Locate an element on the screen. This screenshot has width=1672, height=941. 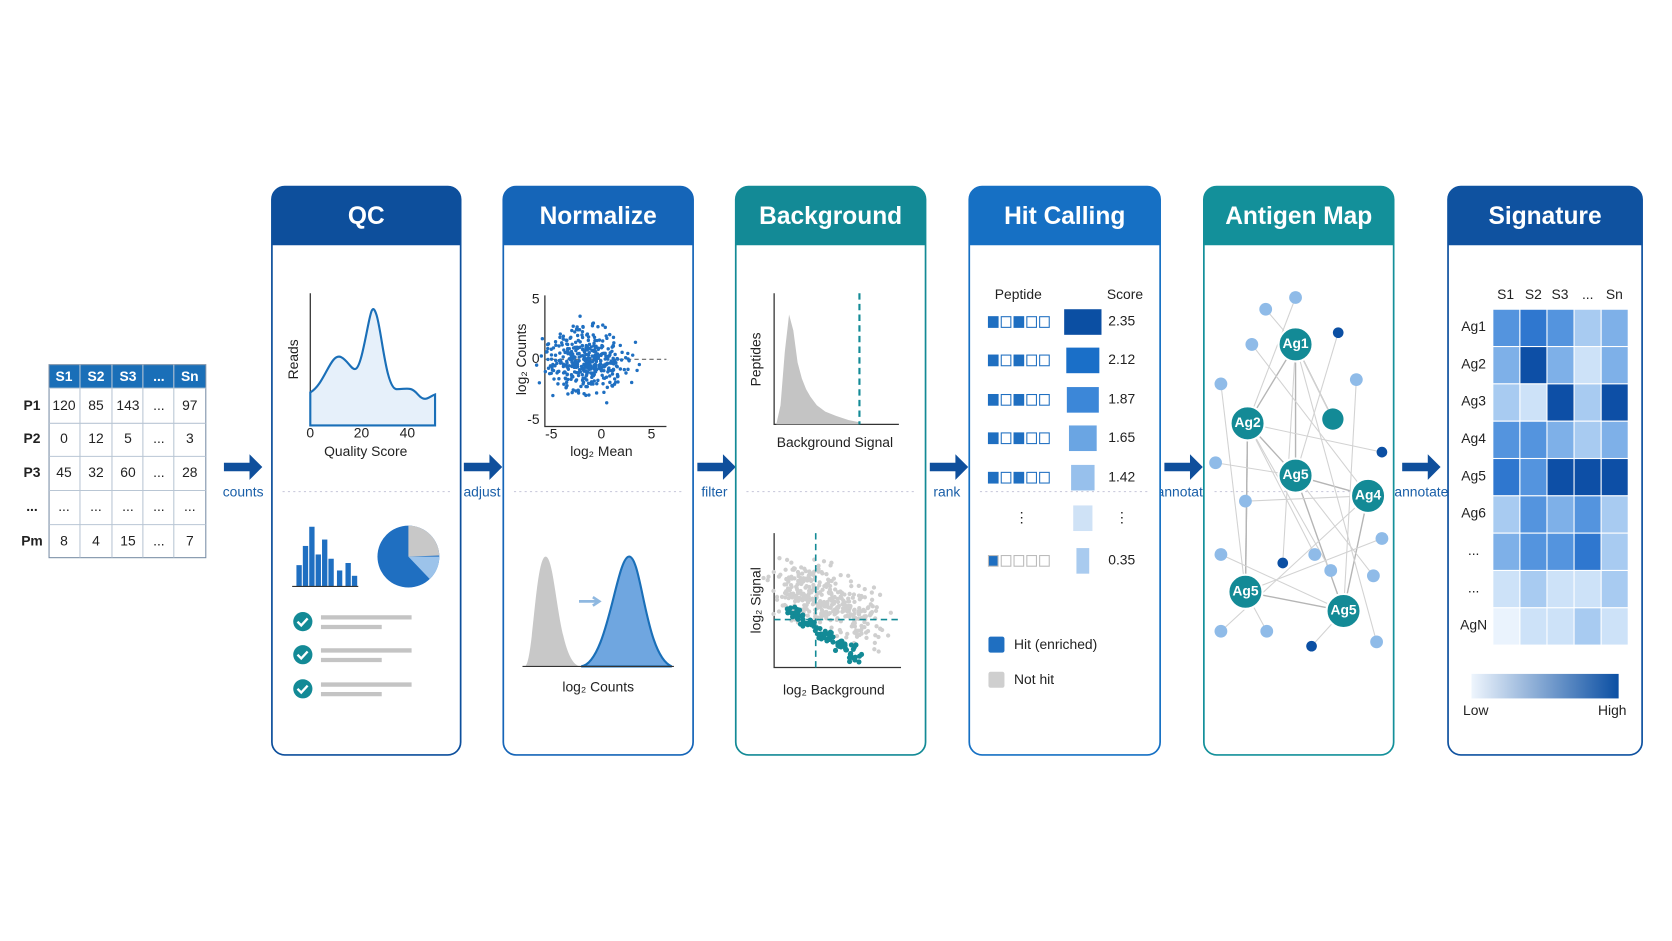
row-label: Ag1 is located at coordinates (1473, 326).